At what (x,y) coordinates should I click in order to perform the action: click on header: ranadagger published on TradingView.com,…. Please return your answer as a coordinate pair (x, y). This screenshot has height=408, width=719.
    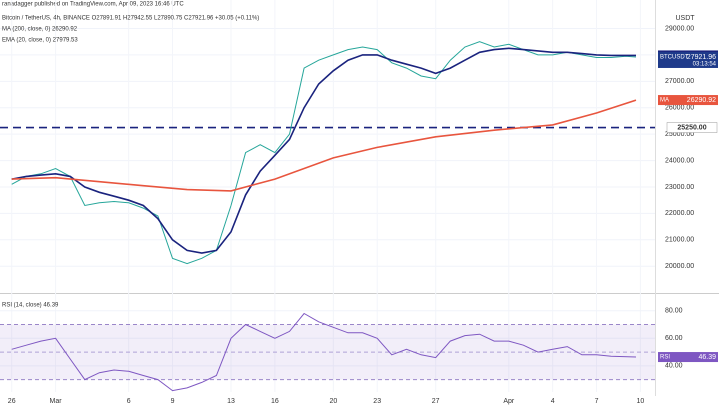
    Looking at the image, I should click on (93, 5).